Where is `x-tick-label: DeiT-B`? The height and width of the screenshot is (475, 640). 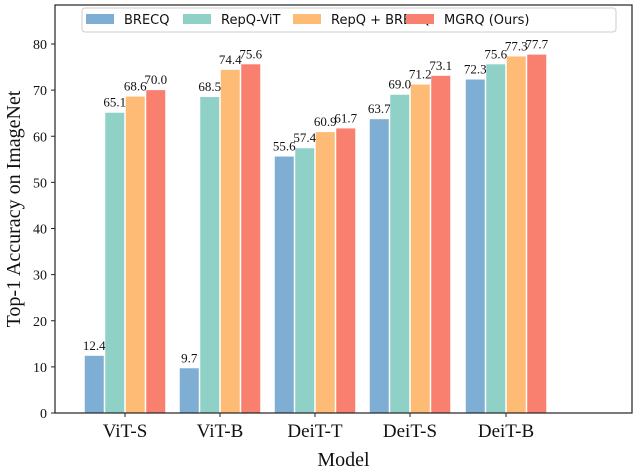 x-tick-label: DeiT-B is located at coordinates (506, 431).